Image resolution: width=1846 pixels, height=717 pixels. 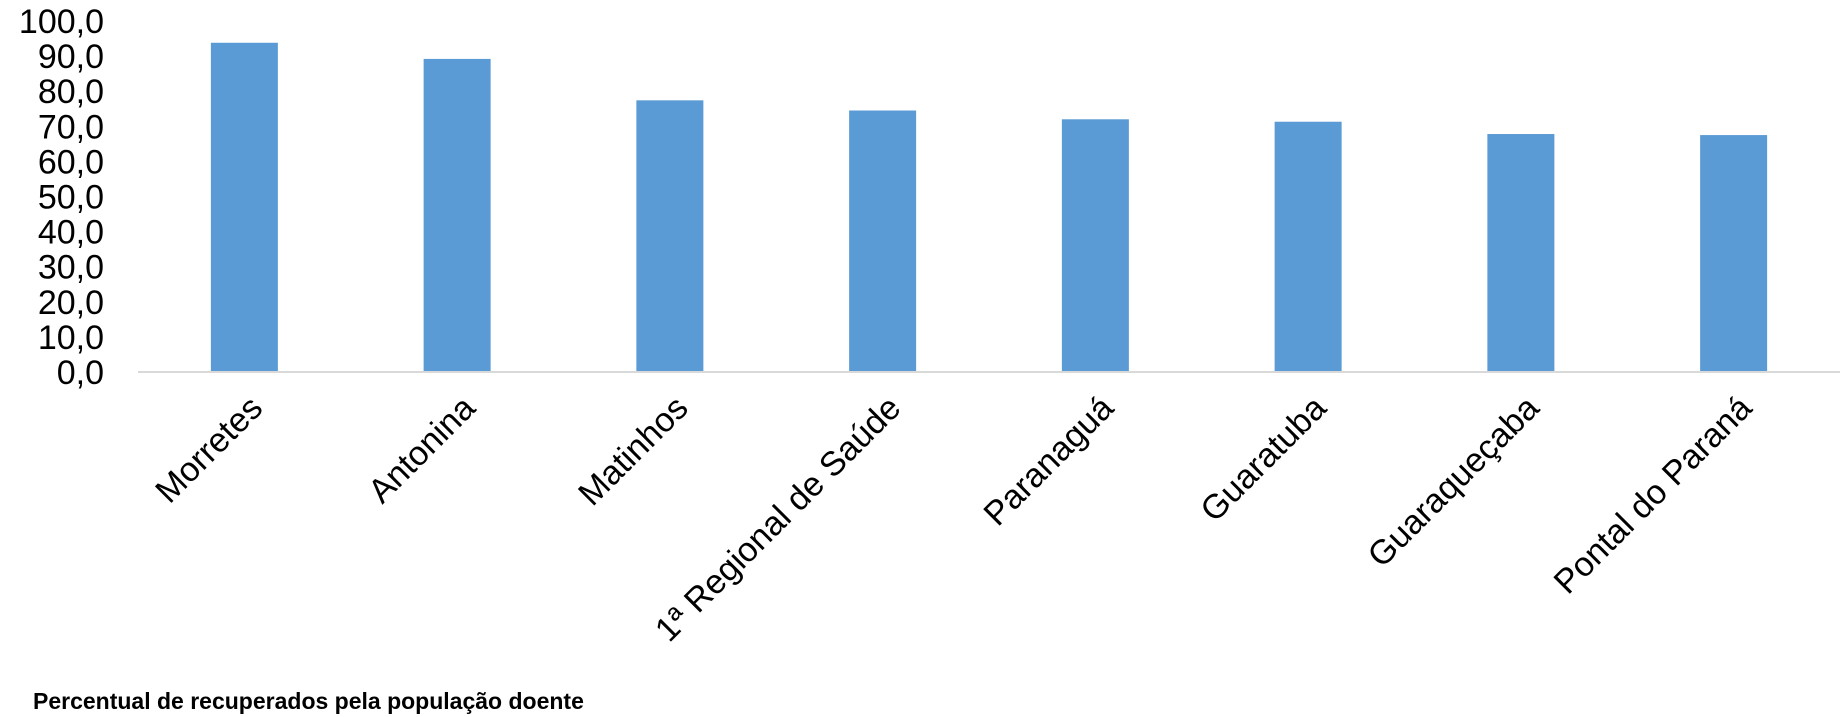 What do you see at coordinates (80, 373) in the screenshot?
I see `y-tick-label: 0,0` at bounding box center [80, 373].